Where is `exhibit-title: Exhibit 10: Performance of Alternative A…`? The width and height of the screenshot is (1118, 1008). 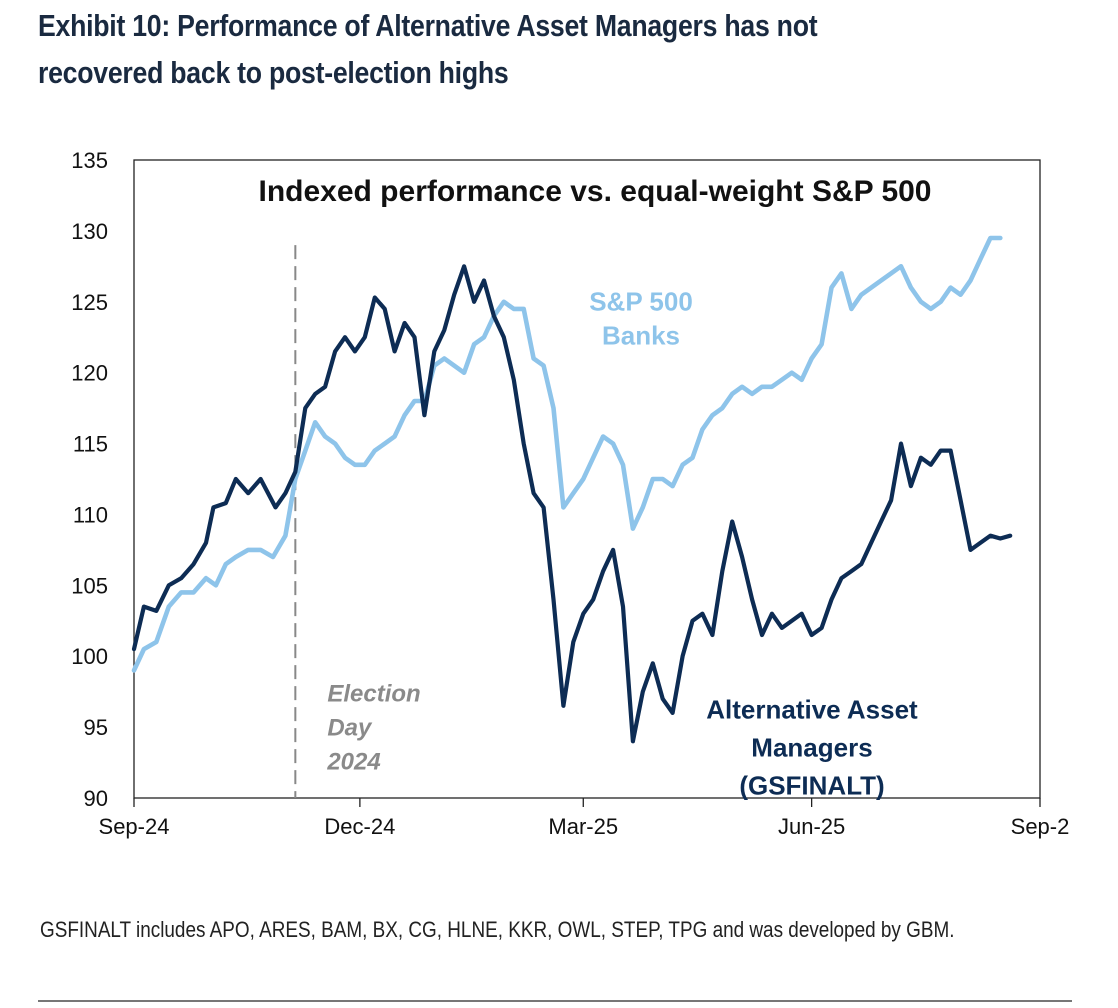 exhibit-title: Exhibit 10: Performance of Alternative A… is located at coordinates (428, 49).